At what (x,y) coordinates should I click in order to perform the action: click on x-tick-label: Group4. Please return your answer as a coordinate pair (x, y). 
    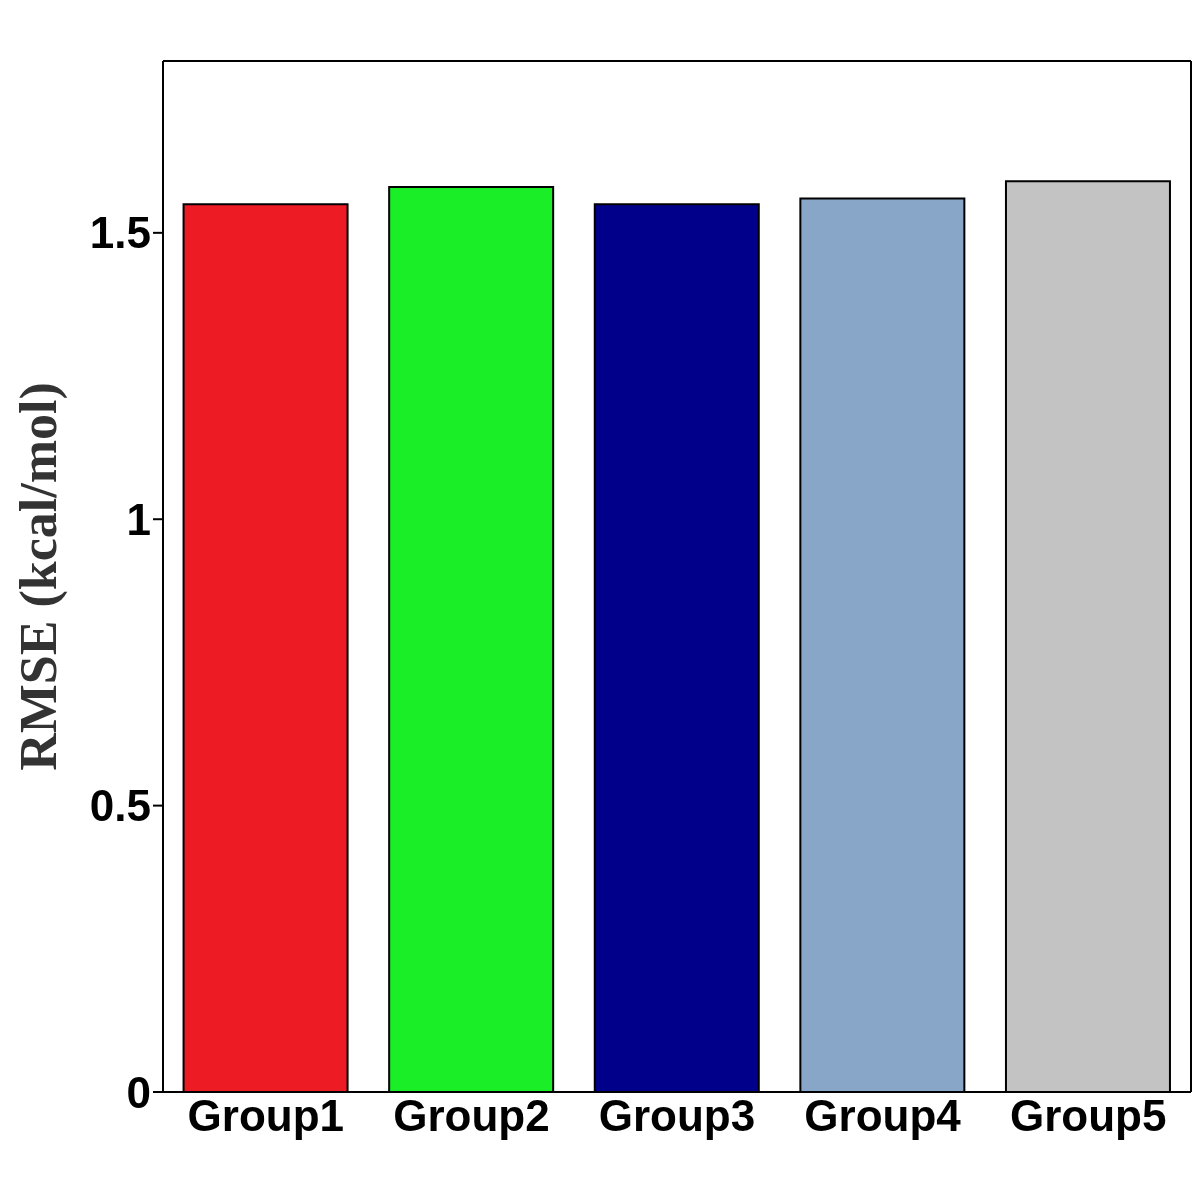
    Looking at the image, I should click on (883, 1116).